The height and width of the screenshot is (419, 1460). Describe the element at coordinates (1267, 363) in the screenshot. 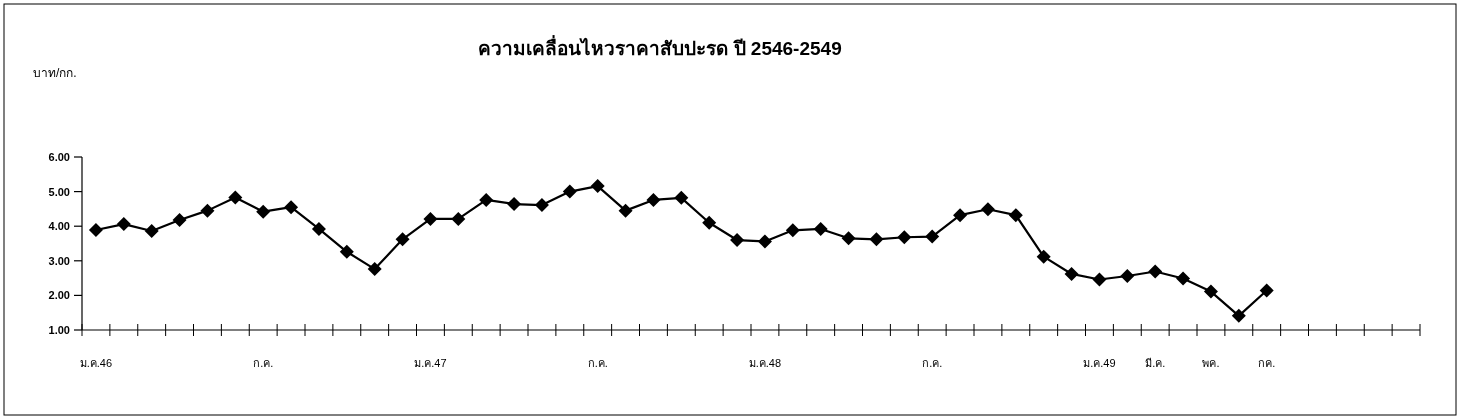

I see `x-tick-label: กค.` at that location.